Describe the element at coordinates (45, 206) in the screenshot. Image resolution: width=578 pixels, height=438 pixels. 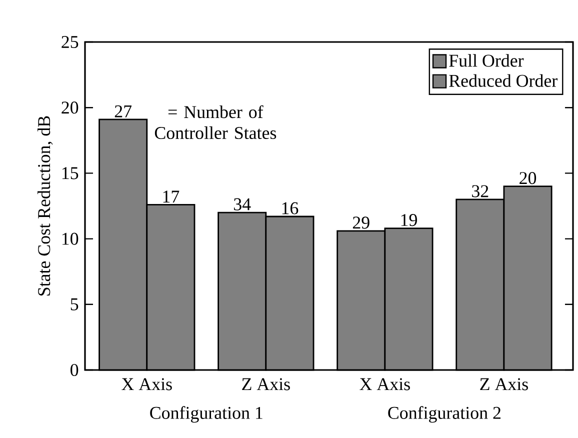
I see `y-axis-title: State Cost Reduction, dB` at that location.